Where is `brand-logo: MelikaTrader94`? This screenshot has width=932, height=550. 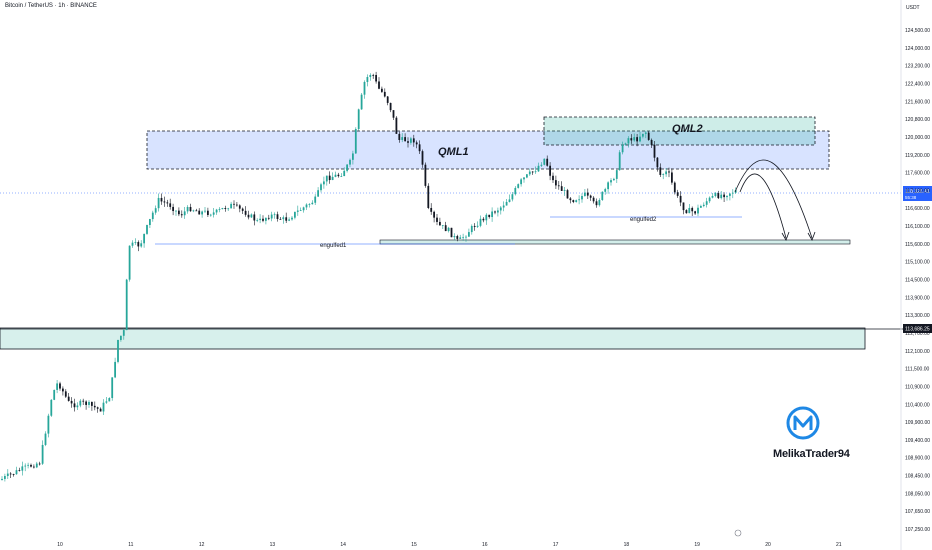 brand-logo: MelikaTrader94 is located at coordinates (811, 432).